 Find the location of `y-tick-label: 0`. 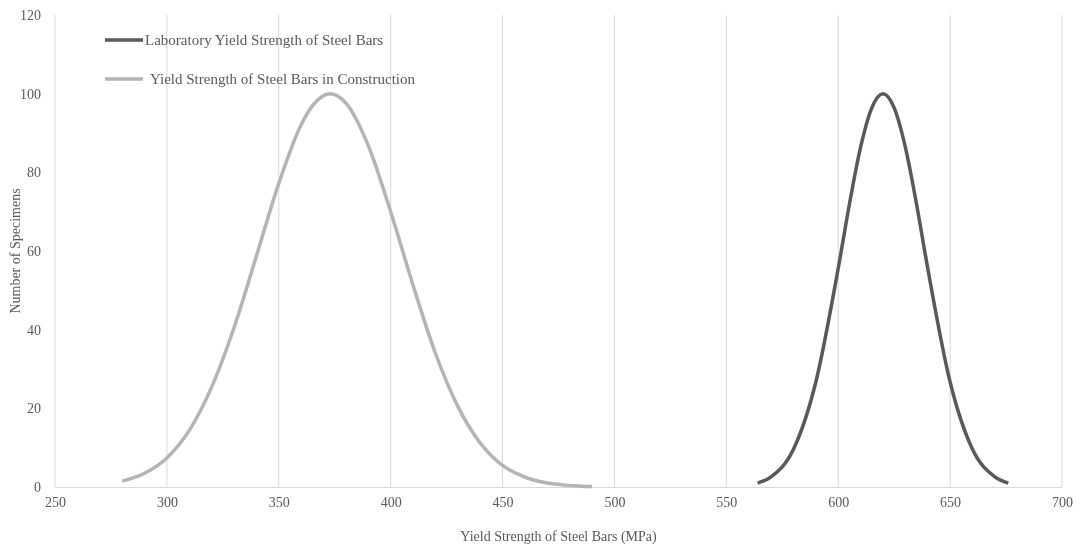

y-tick-label: 0 is located at coordinates (37, 487).